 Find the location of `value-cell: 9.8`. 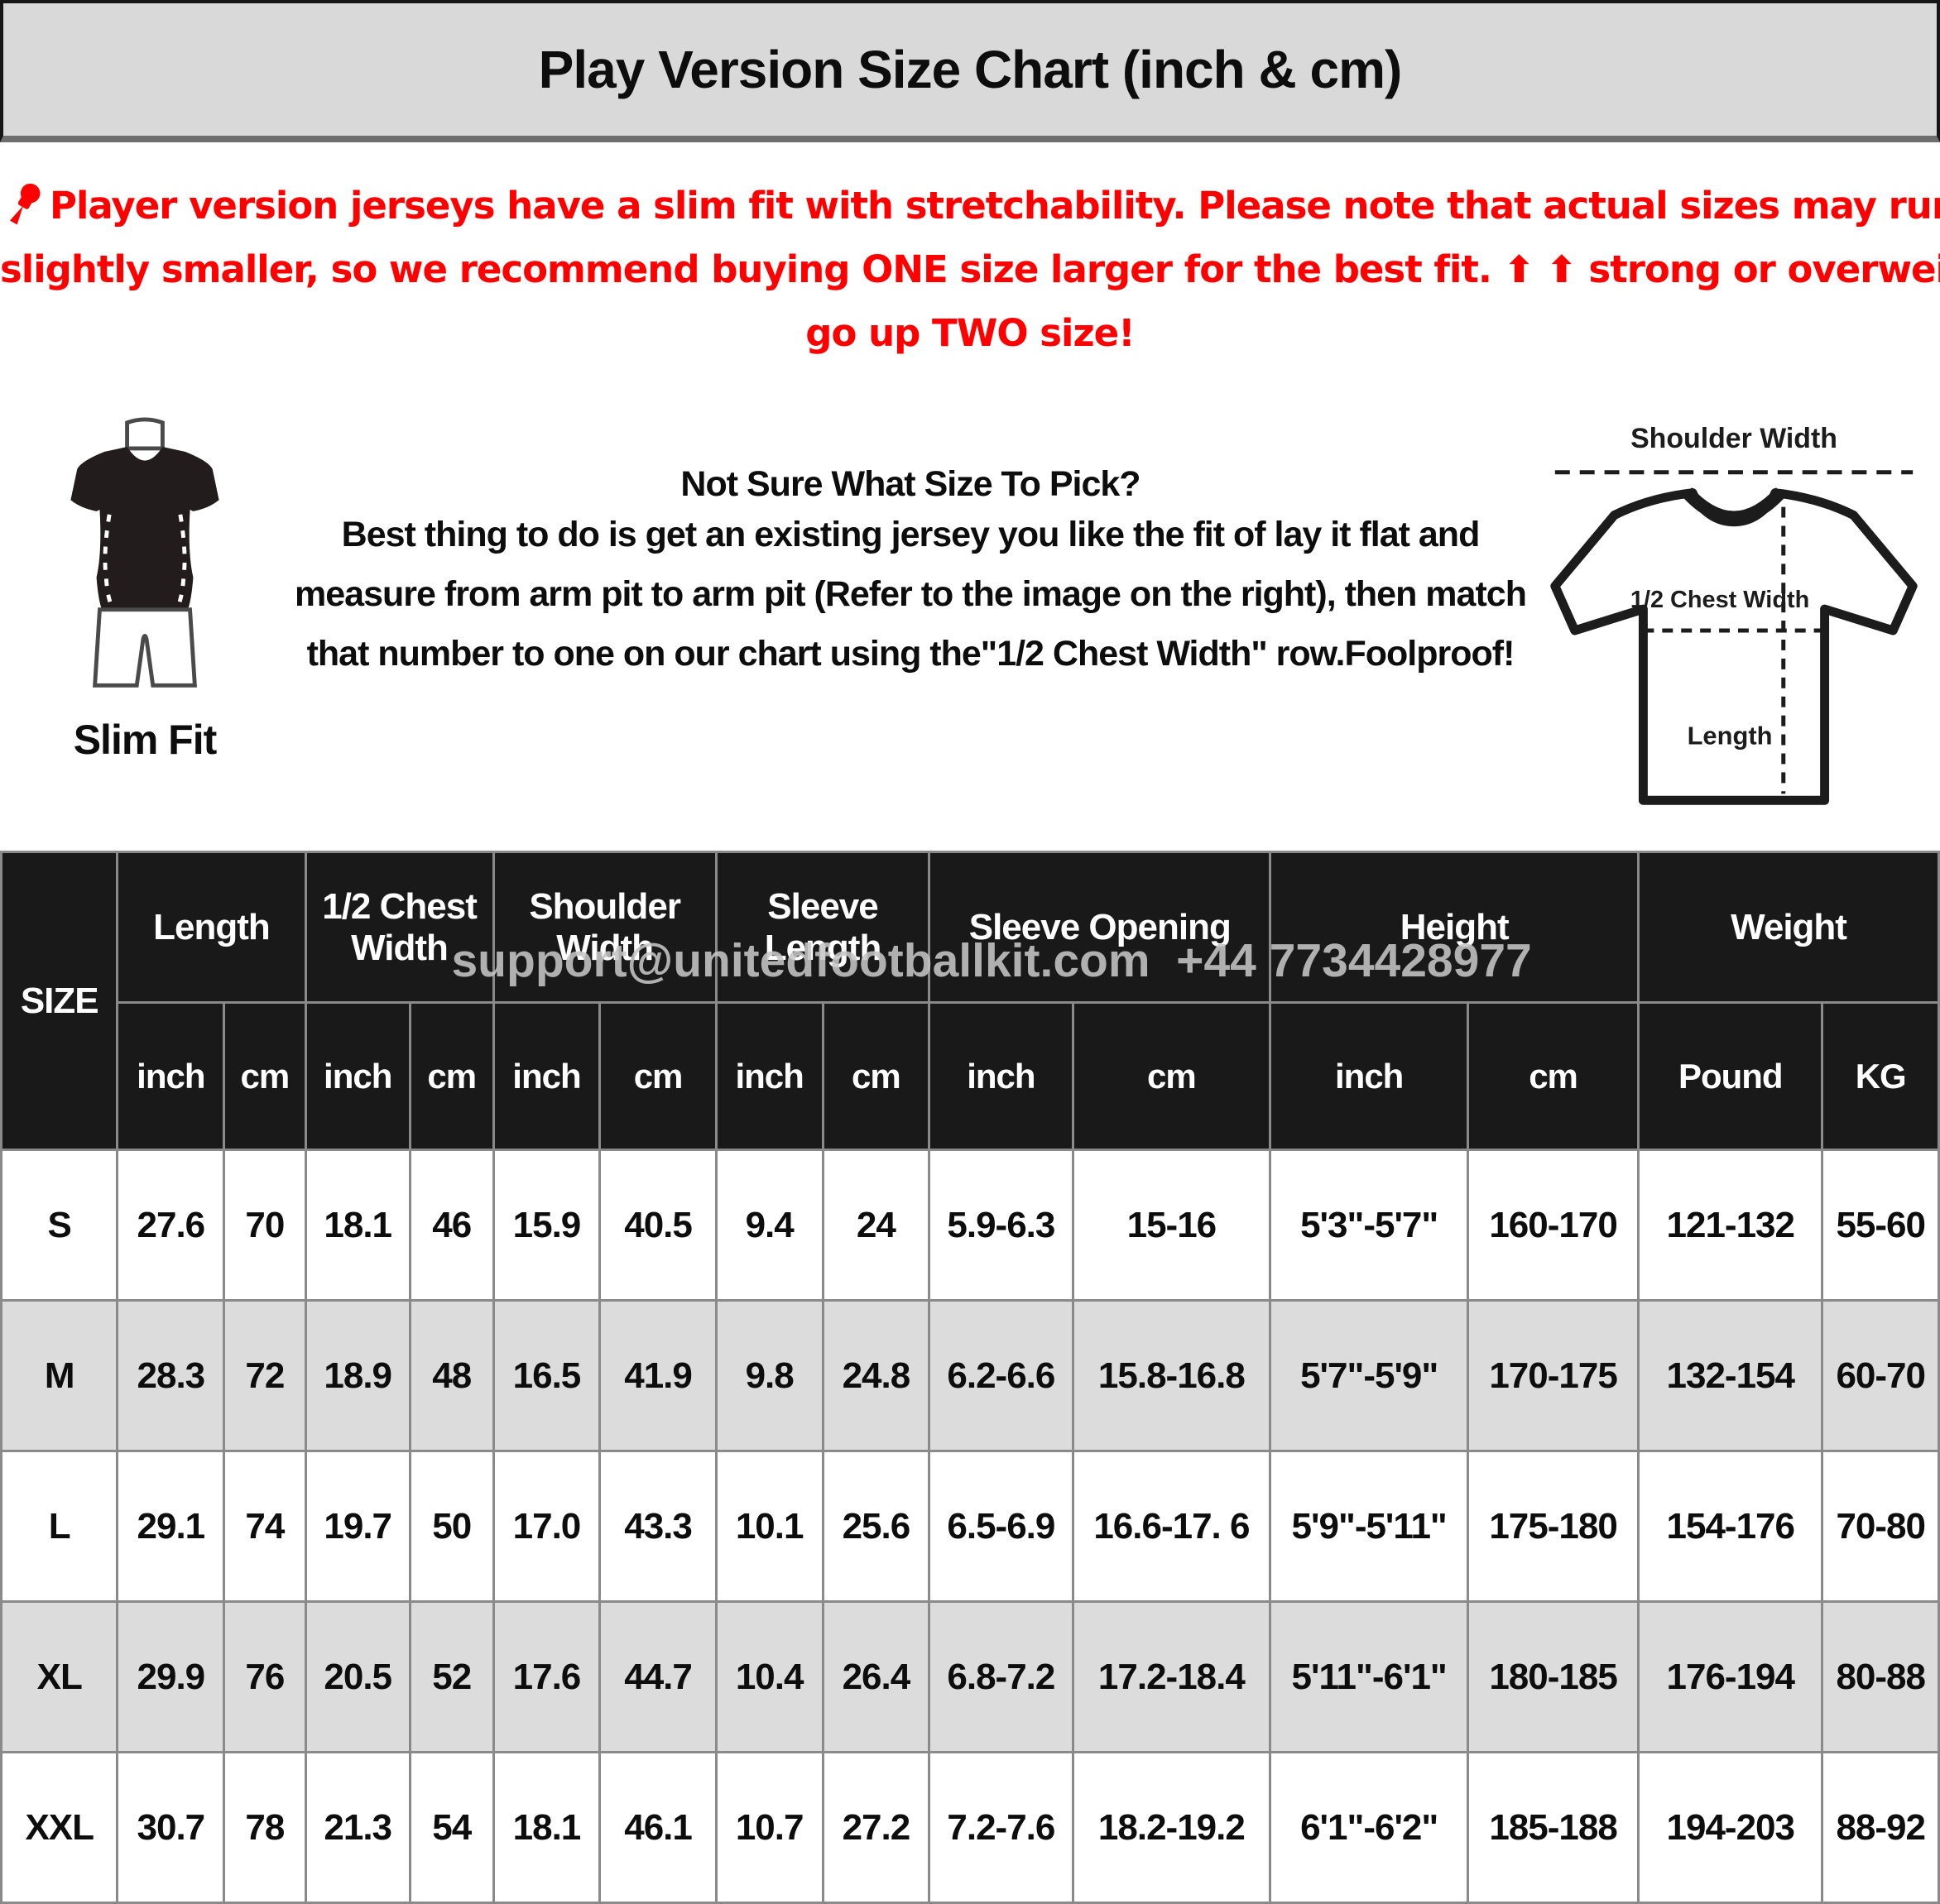

value-cell: 9.8 is located at coordinates (769, 1375).